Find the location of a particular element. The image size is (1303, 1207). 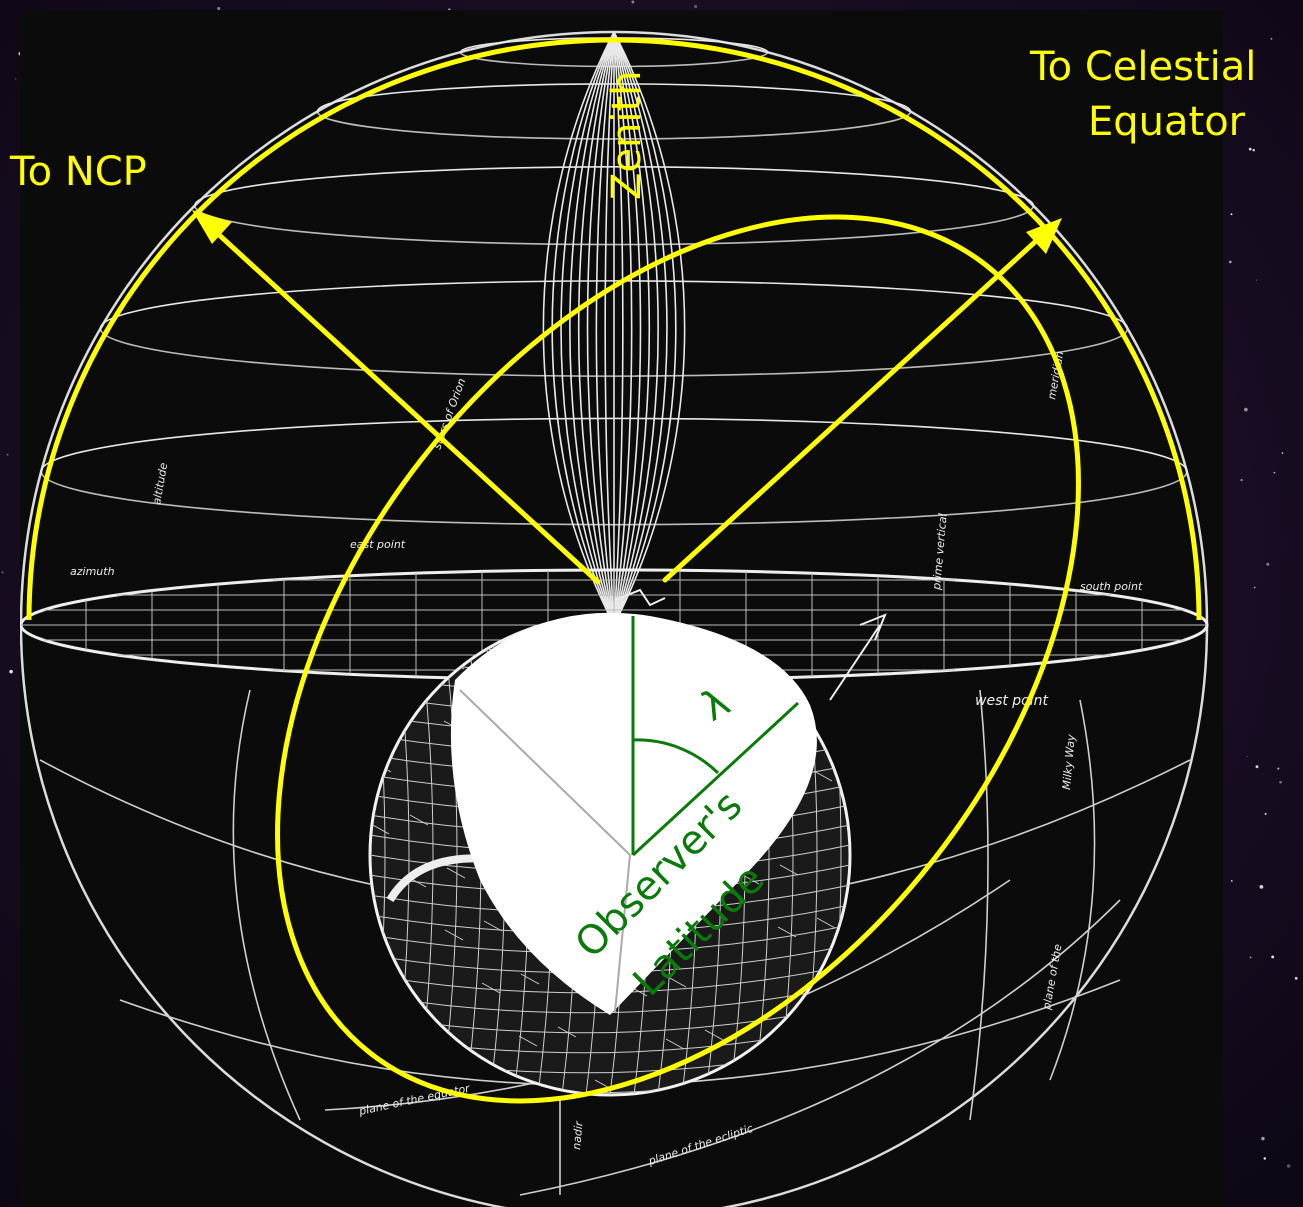

cutaway-axis-line is located at coordinates (622, 933).